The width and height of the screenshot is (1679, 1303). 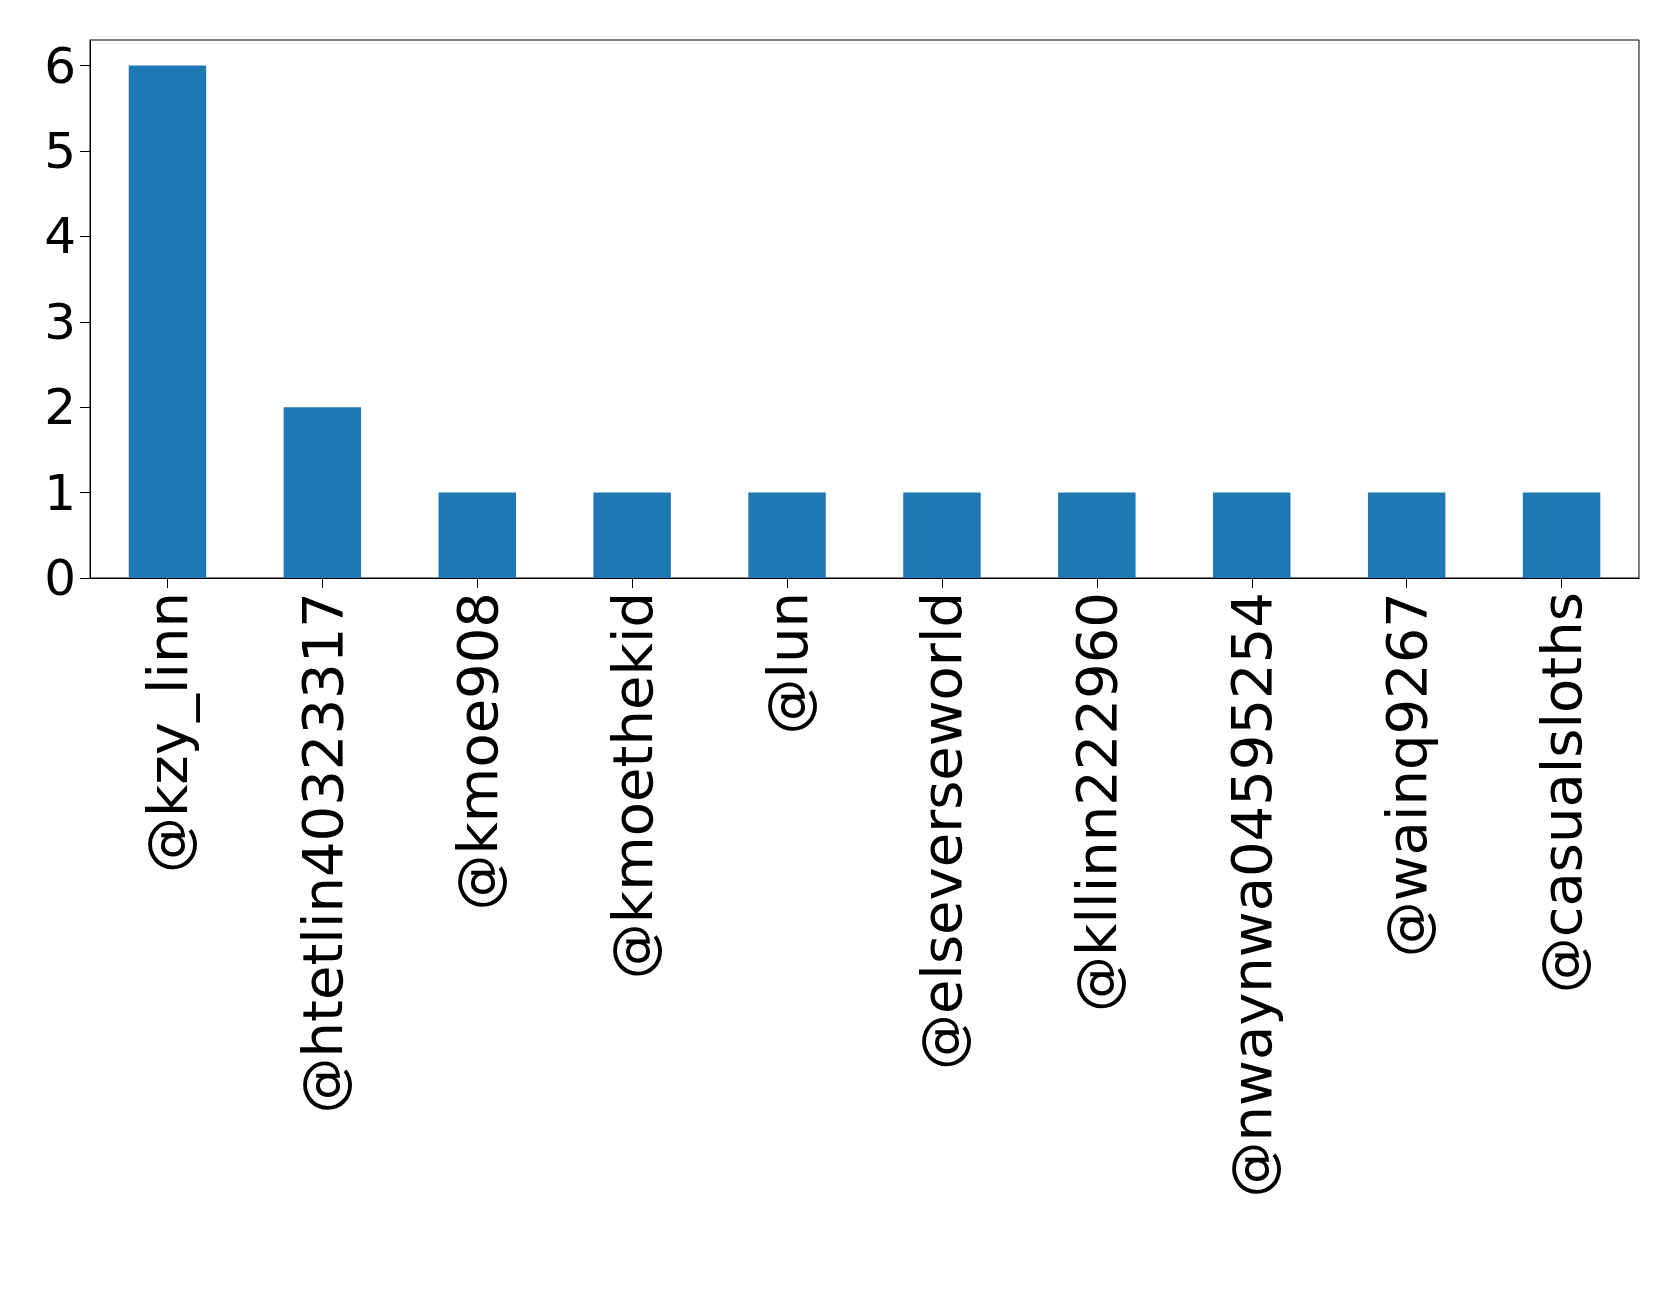 I want to click on x-tick-label: @wainq9267, so click(x=1407, y=775).